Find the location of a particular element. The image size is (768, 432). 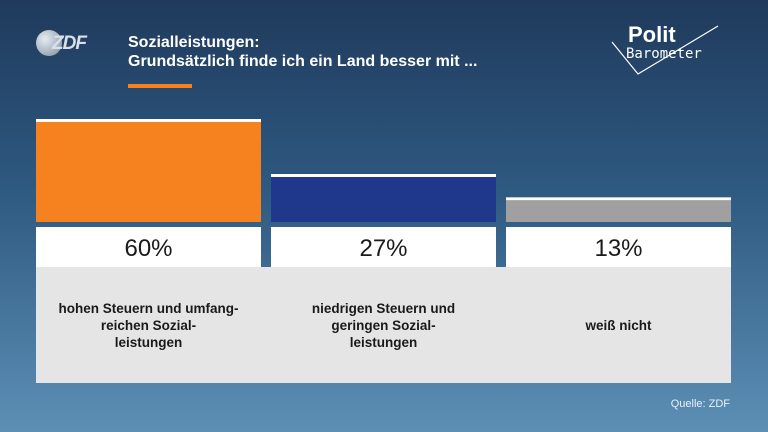

politbarometer-logo: Polit Barometer is located at coordinates (665, 50).